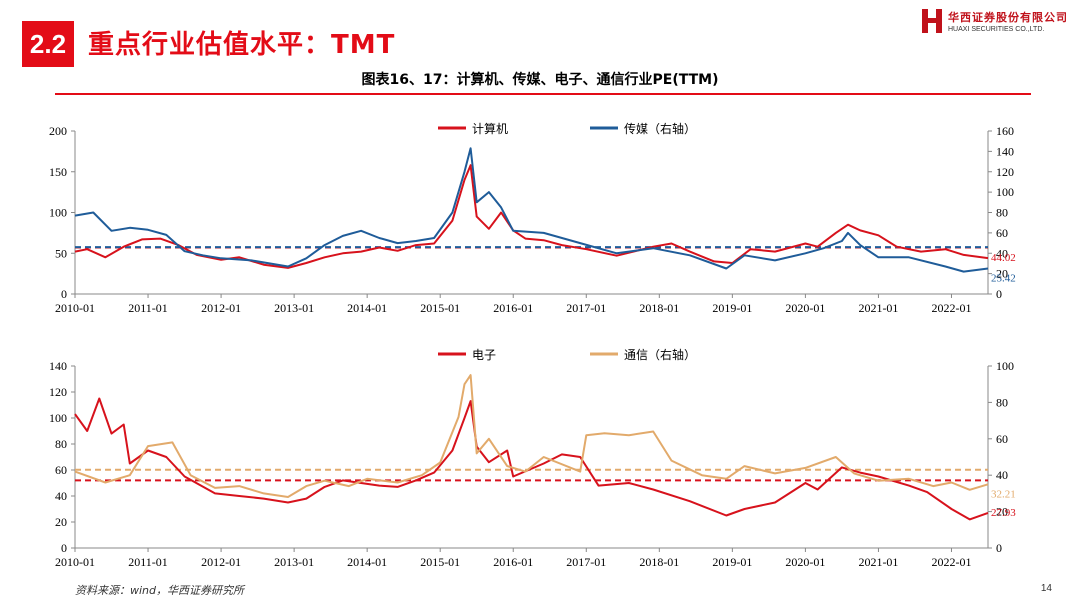  What do you see at coordinates (58, 131) in the screenshot?
I see `left-axis-tick-label: 200` at bounding box center [58, 131].